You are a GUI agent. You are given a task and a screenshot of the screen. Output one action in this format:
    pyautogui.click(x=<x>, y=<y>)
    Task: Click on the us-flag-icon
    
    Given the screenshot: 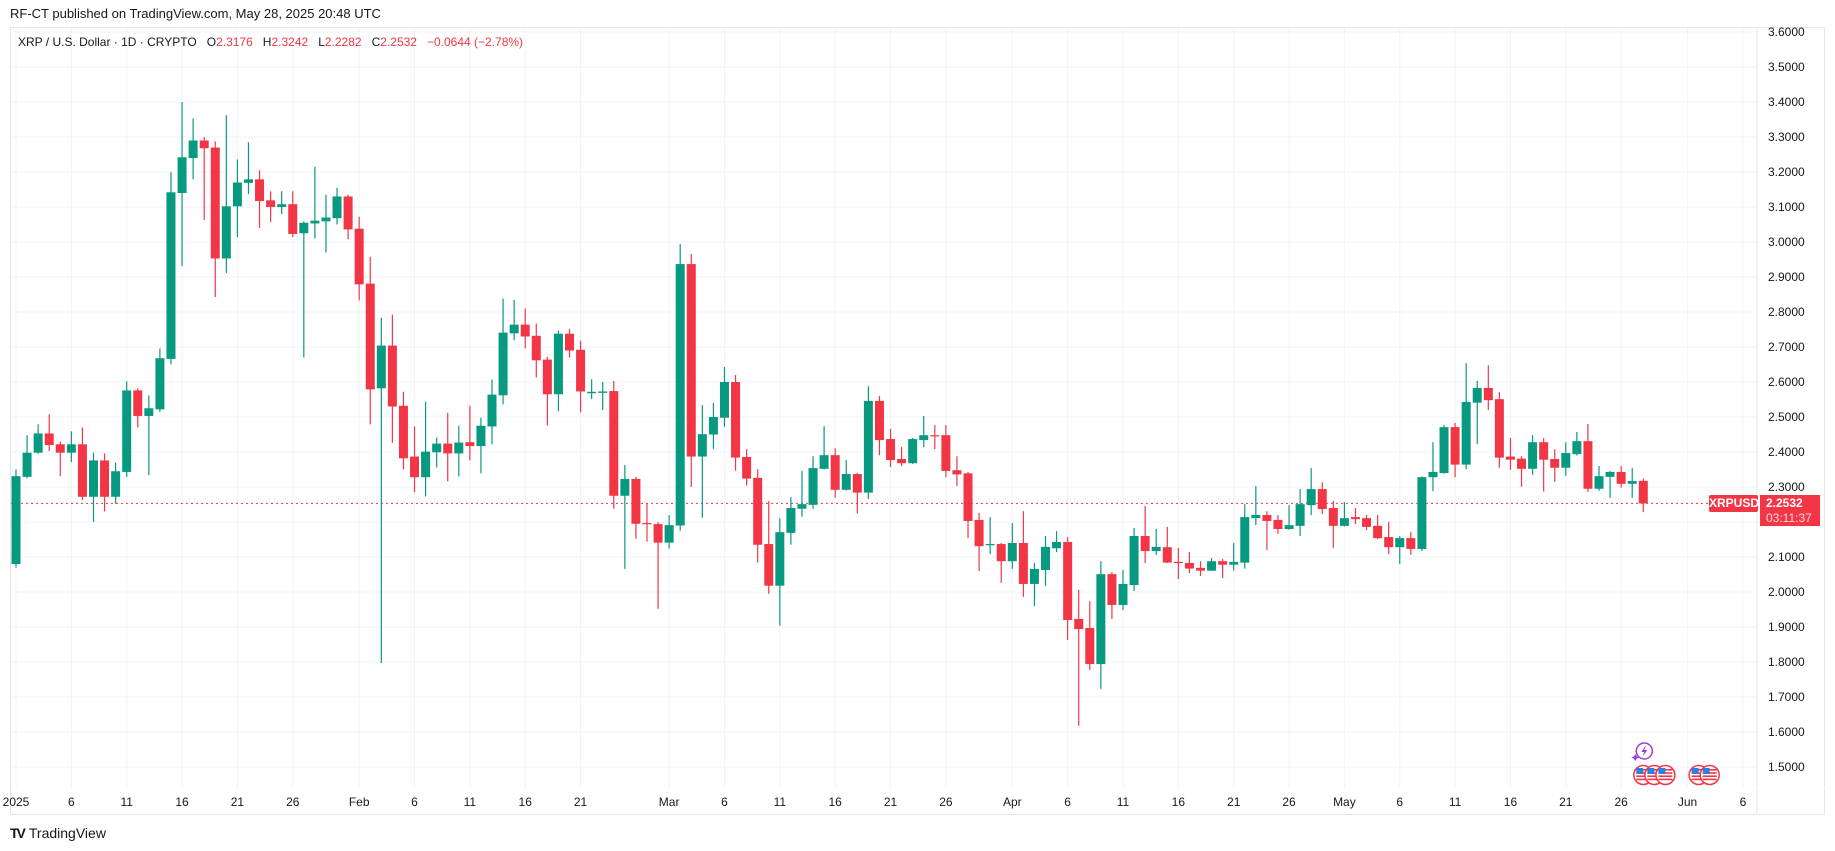 What is the action you would take?
    pyautogui.click(x=1709, y=775)
    